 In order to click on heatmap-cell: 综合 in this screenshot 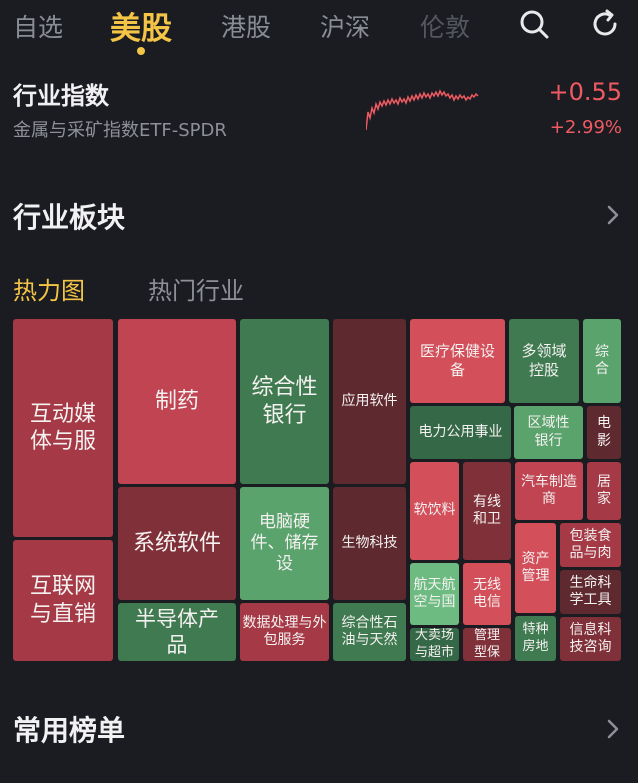, I will do `click(602, 361)`.